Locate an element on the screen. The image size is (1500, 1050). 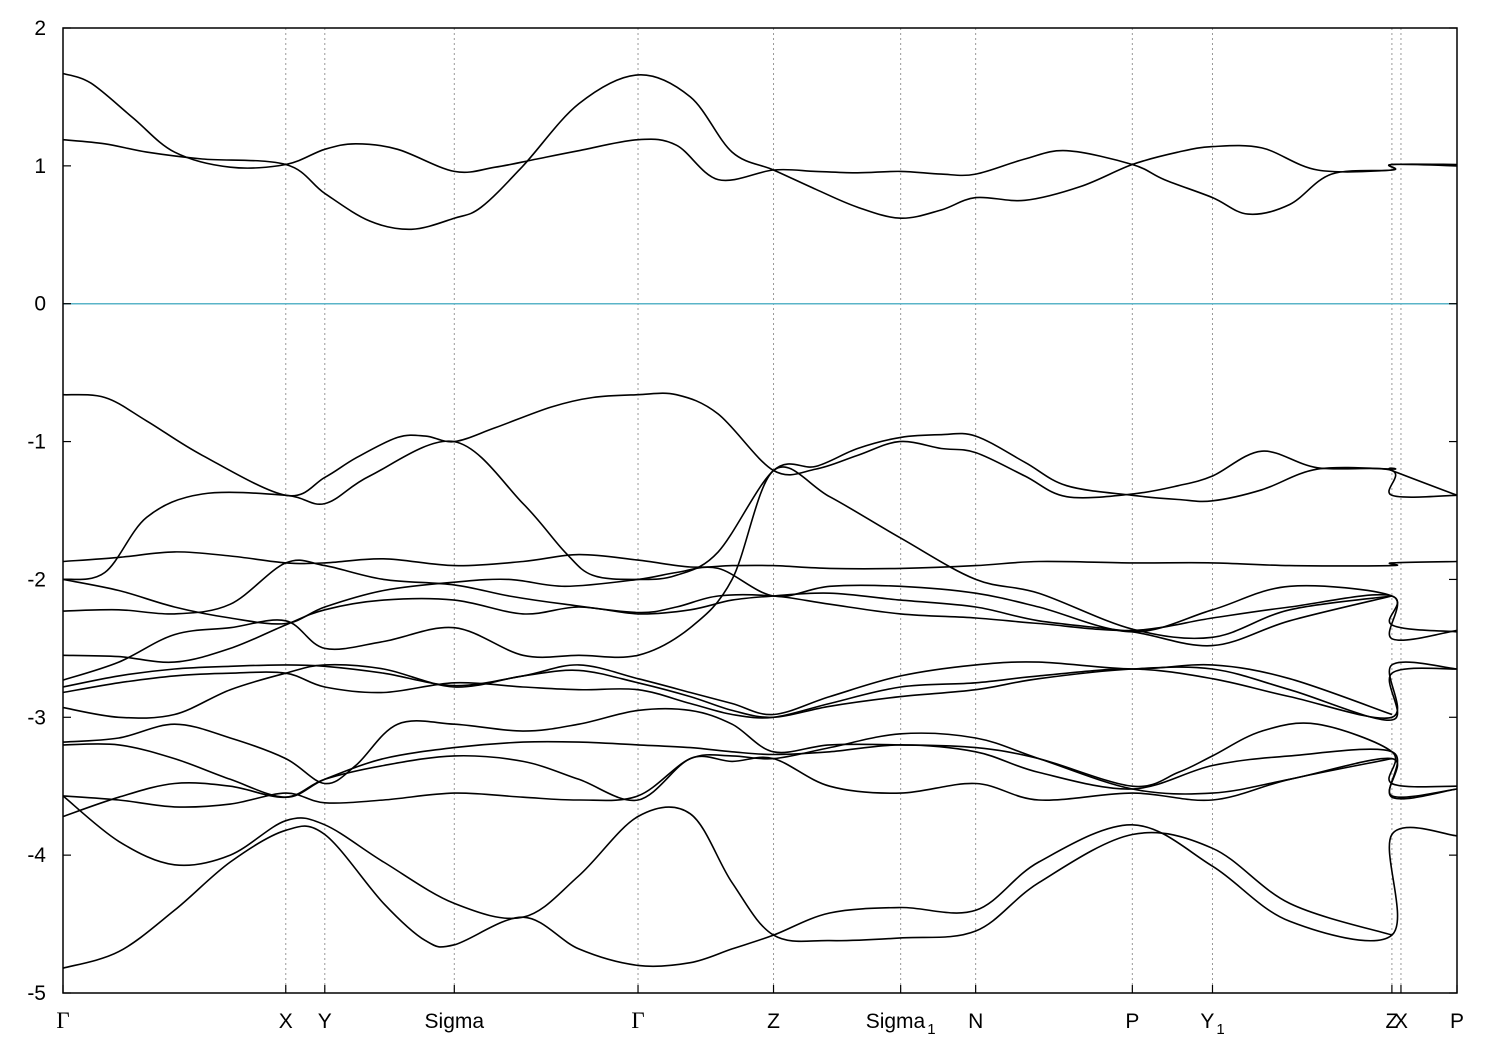
kpoint-label-11: X is located at coordinates (1401, 1021).